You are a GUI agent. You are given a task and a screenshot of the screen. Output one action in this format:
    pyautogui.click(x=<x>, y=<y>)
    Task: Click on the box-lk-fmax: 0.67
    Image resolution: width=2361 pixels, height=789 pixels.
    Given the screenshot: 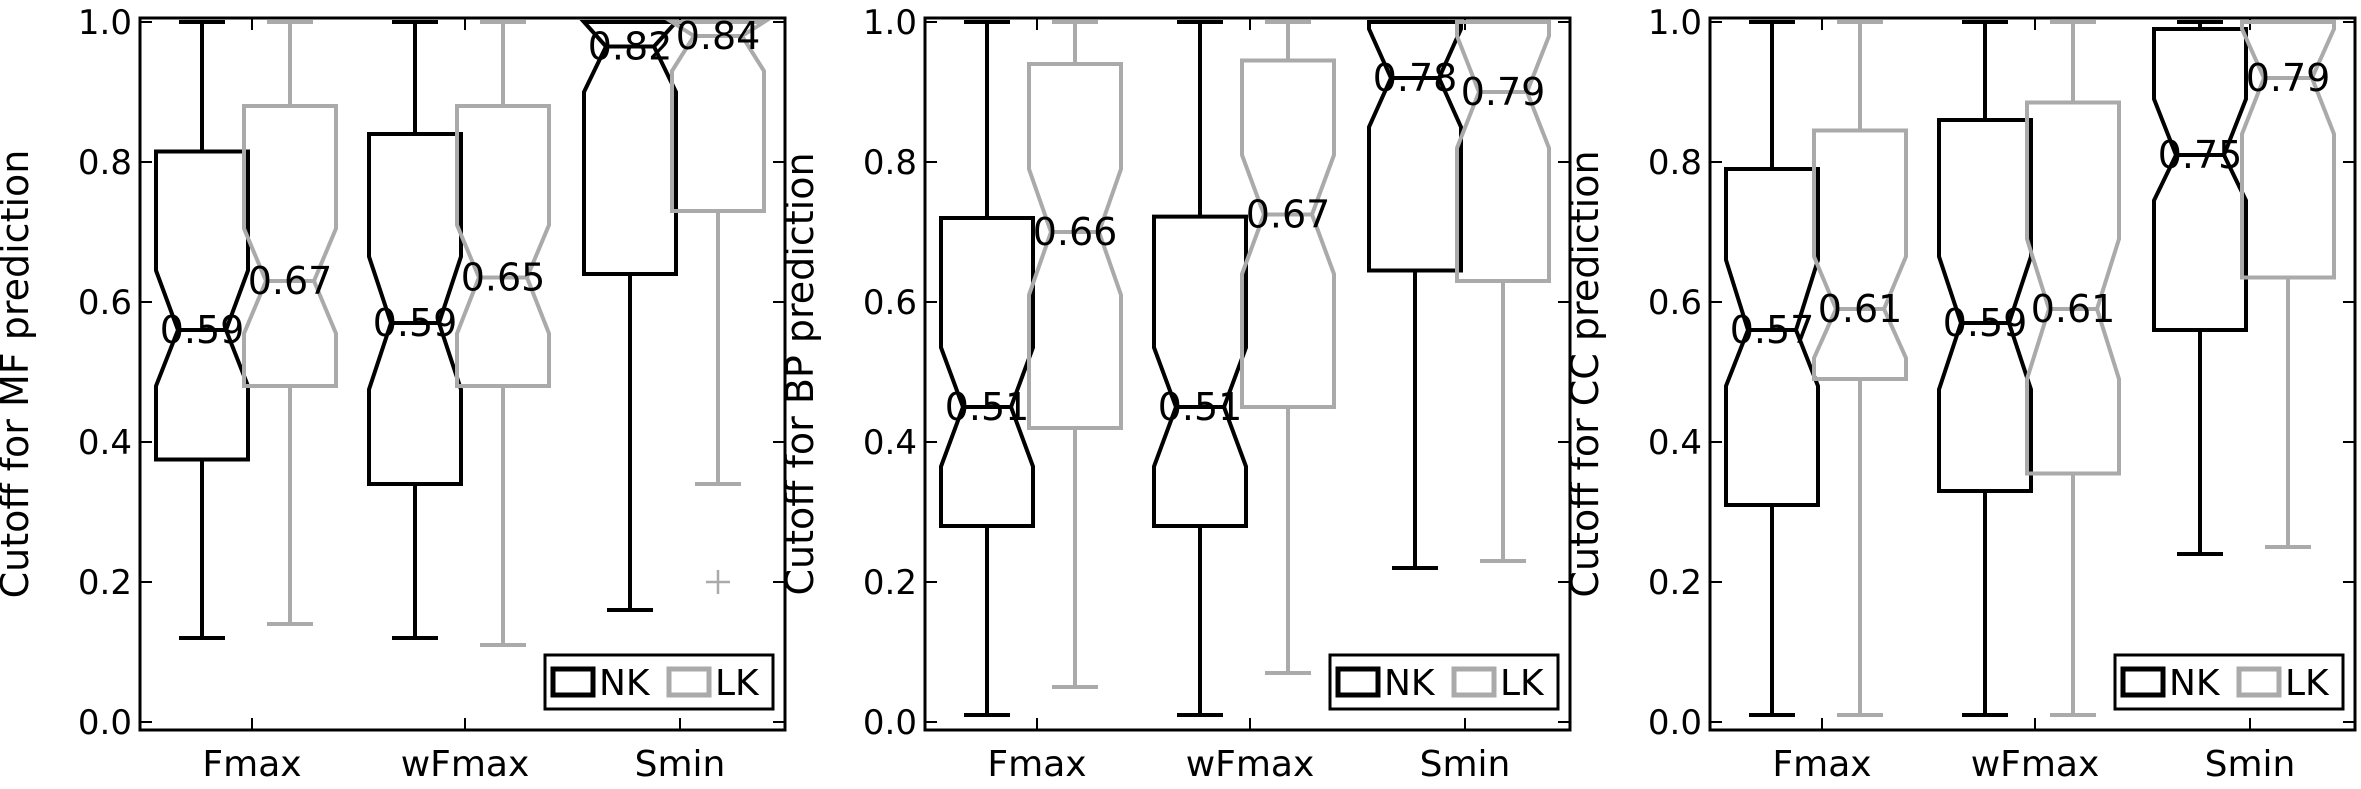 What is the action you would take?
    pyautogui.click(x=290, y=323)
    